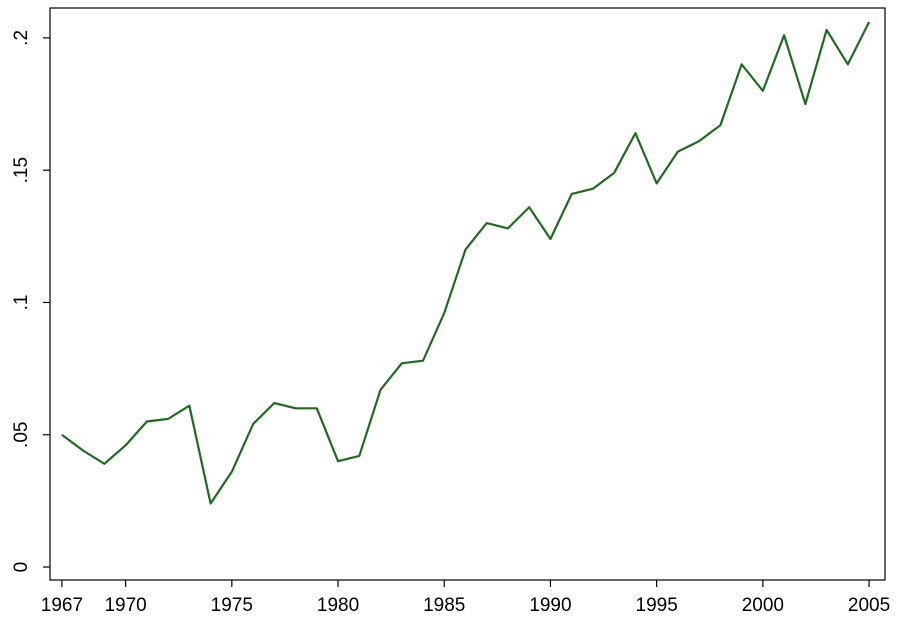 Image resolution: width=899 pixels, height=623 pixels. What do you see at coordinates (21, 170) in the screenshot?
I see `y-tick-label: .15` at bounding box center [21, 170].